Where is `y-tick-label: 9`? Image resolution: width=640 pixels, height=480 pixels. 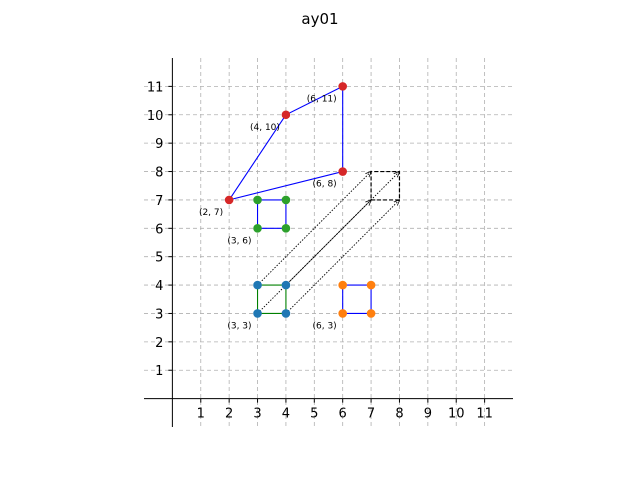 y-tick-label: 9 is located at coordinates (159, 144).